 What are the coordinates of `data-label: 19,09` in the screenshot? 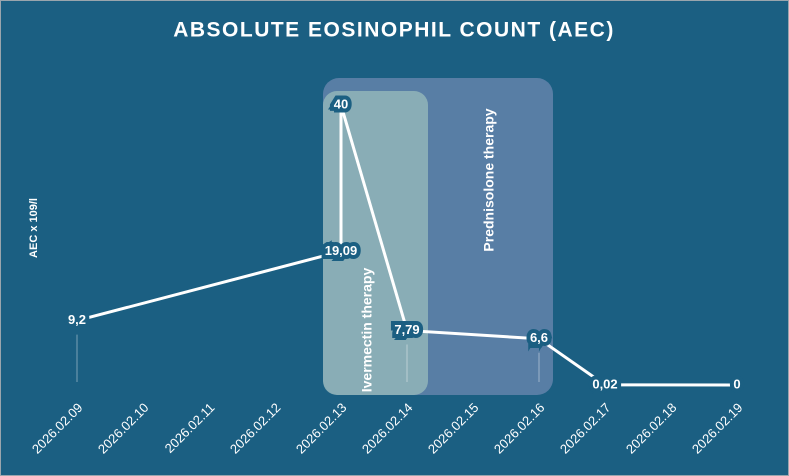 It's located at (341, 250).